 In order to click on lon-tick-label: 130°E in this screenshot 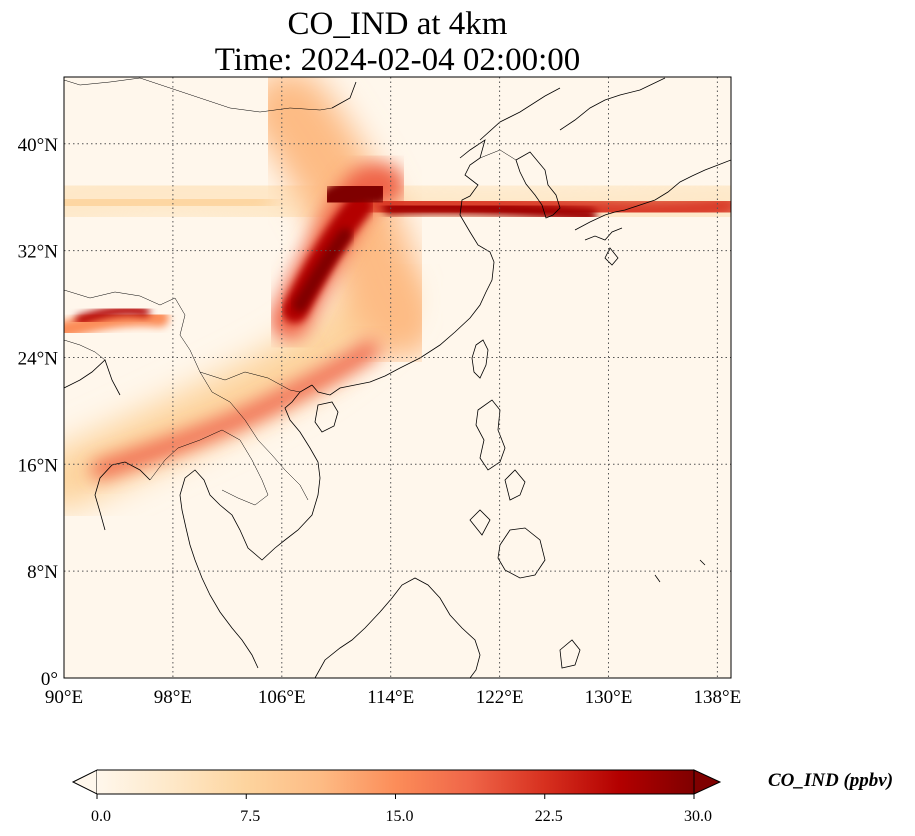, I will do `click(609, 697)`.